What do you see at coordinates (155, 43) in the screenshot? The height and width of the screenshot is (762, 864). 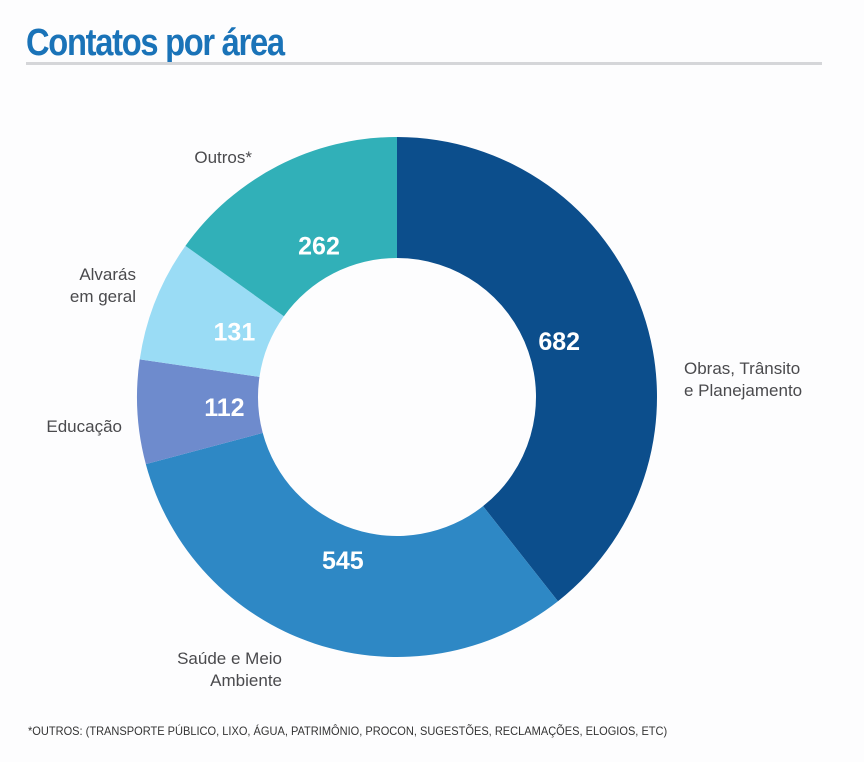 I see `chart-title: Contatos por área` at bounding box center [155, 43].